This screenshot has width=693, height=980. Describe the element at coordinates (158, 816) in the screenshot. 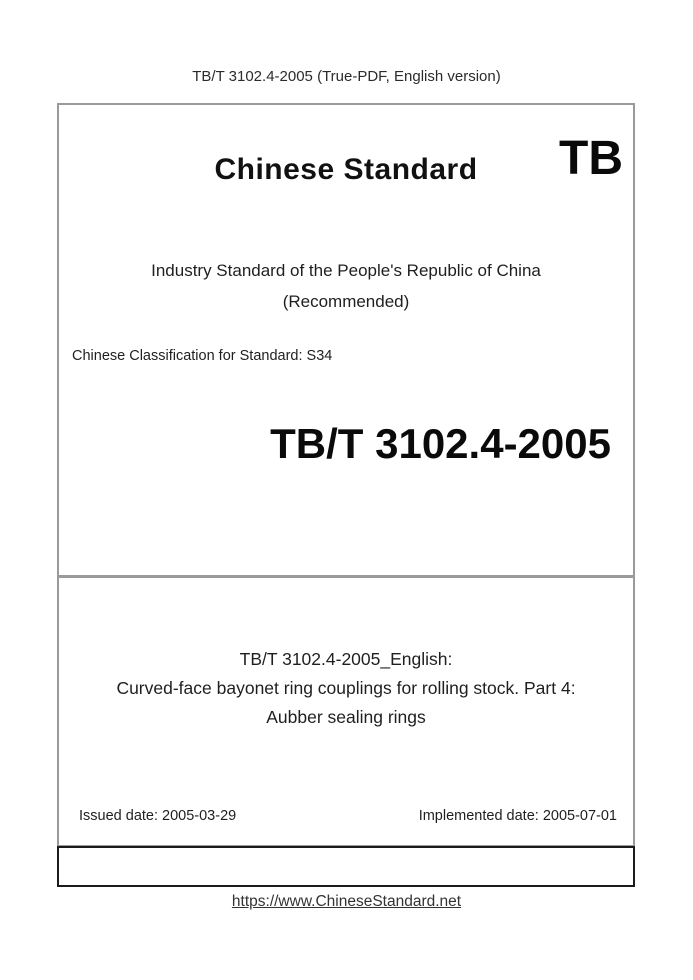

I see `issued-date: Issued date: 2005-03-29` at that location.